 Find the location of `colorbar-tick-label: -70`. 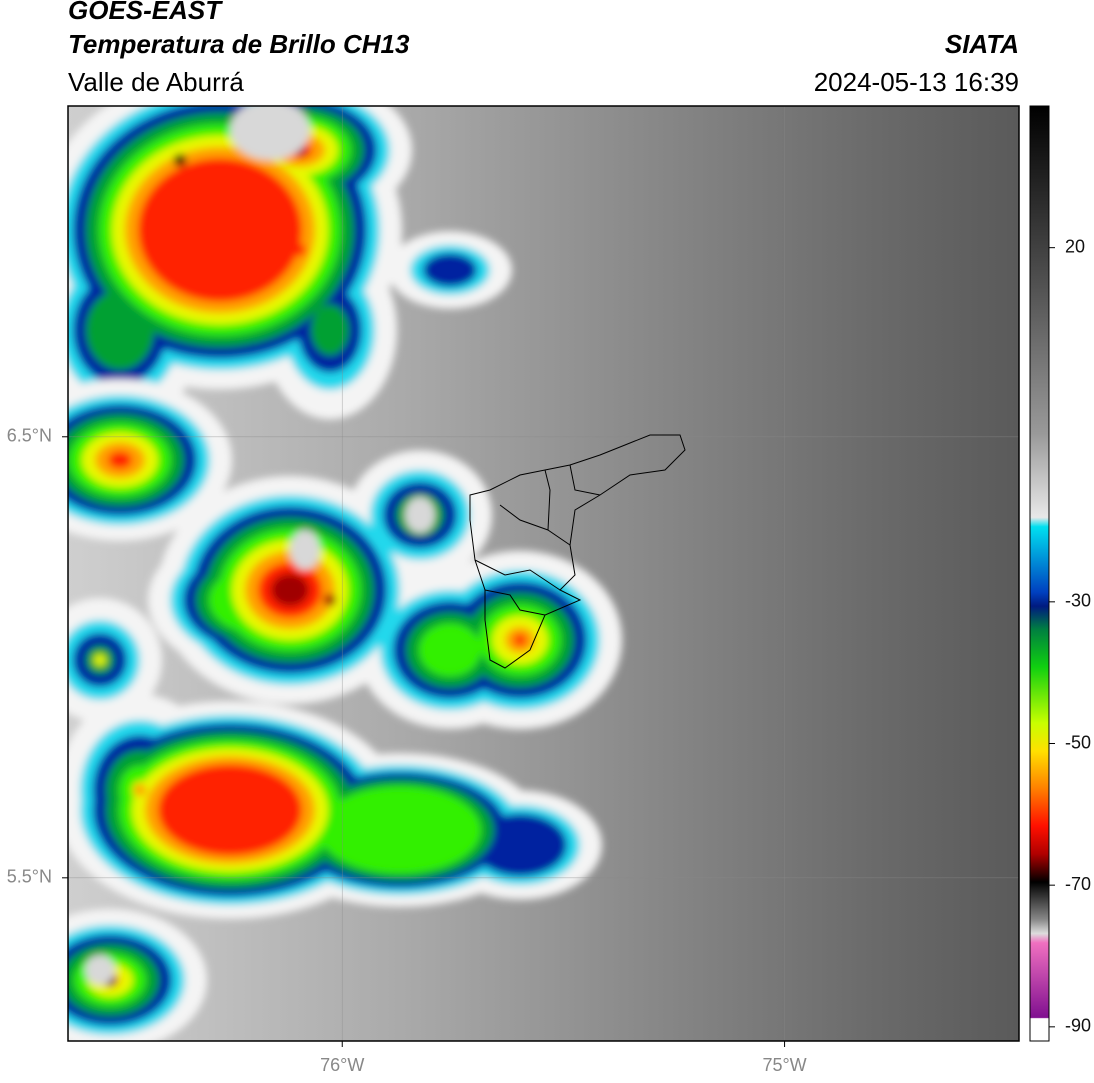

colorbar-tick-label: -70 is located at coordinates (1078, 884).